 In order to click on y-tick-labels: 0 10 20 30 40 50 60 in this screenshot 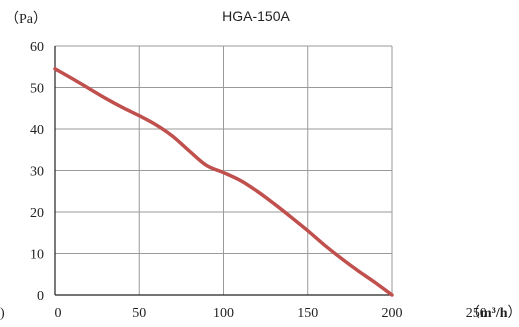, I will do `click(37, 172)`.